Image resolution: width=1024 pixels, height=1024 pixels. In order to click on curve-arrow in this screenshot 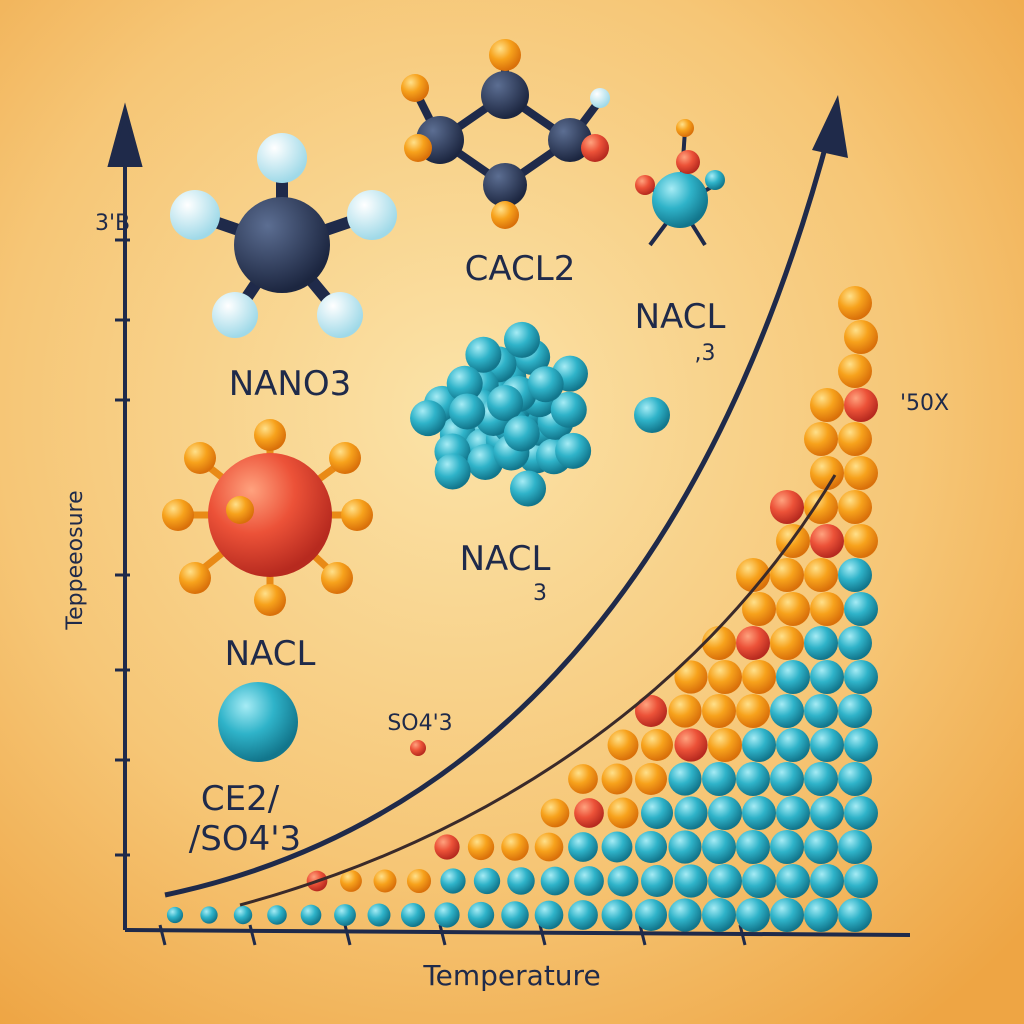, I will do `click(830, 126)`.